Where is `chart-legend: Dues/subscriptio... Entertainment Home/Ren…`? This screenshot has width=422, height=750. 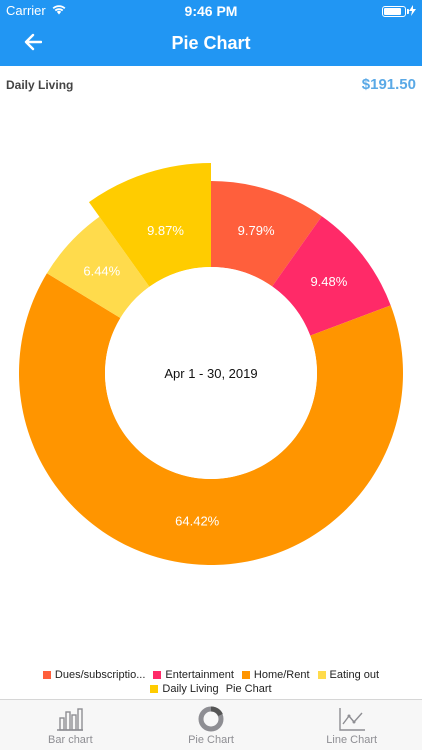 chart-legend: Dues/subscriptio... Entertainment Home/Ren… is located at coordinates (211, 682).